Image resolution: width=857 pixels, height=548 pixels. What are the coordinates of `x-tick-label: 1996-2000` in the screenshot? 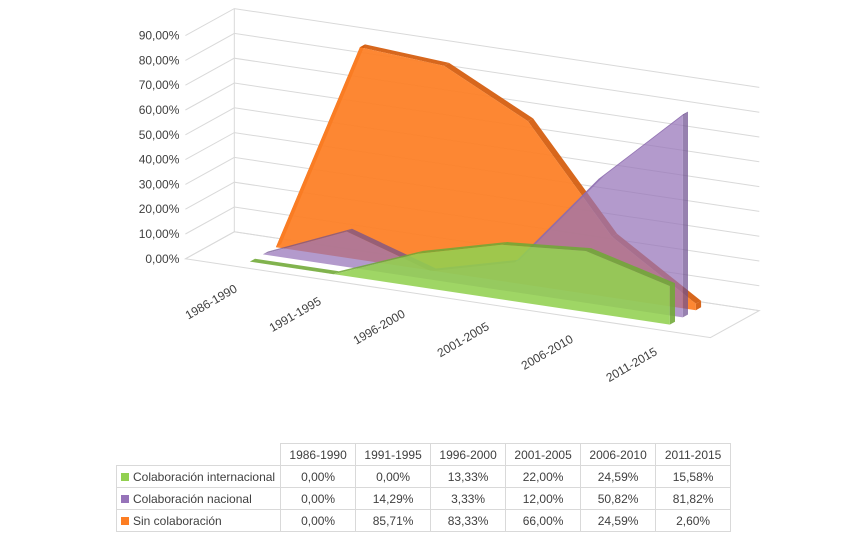 It's located at (379, 327).